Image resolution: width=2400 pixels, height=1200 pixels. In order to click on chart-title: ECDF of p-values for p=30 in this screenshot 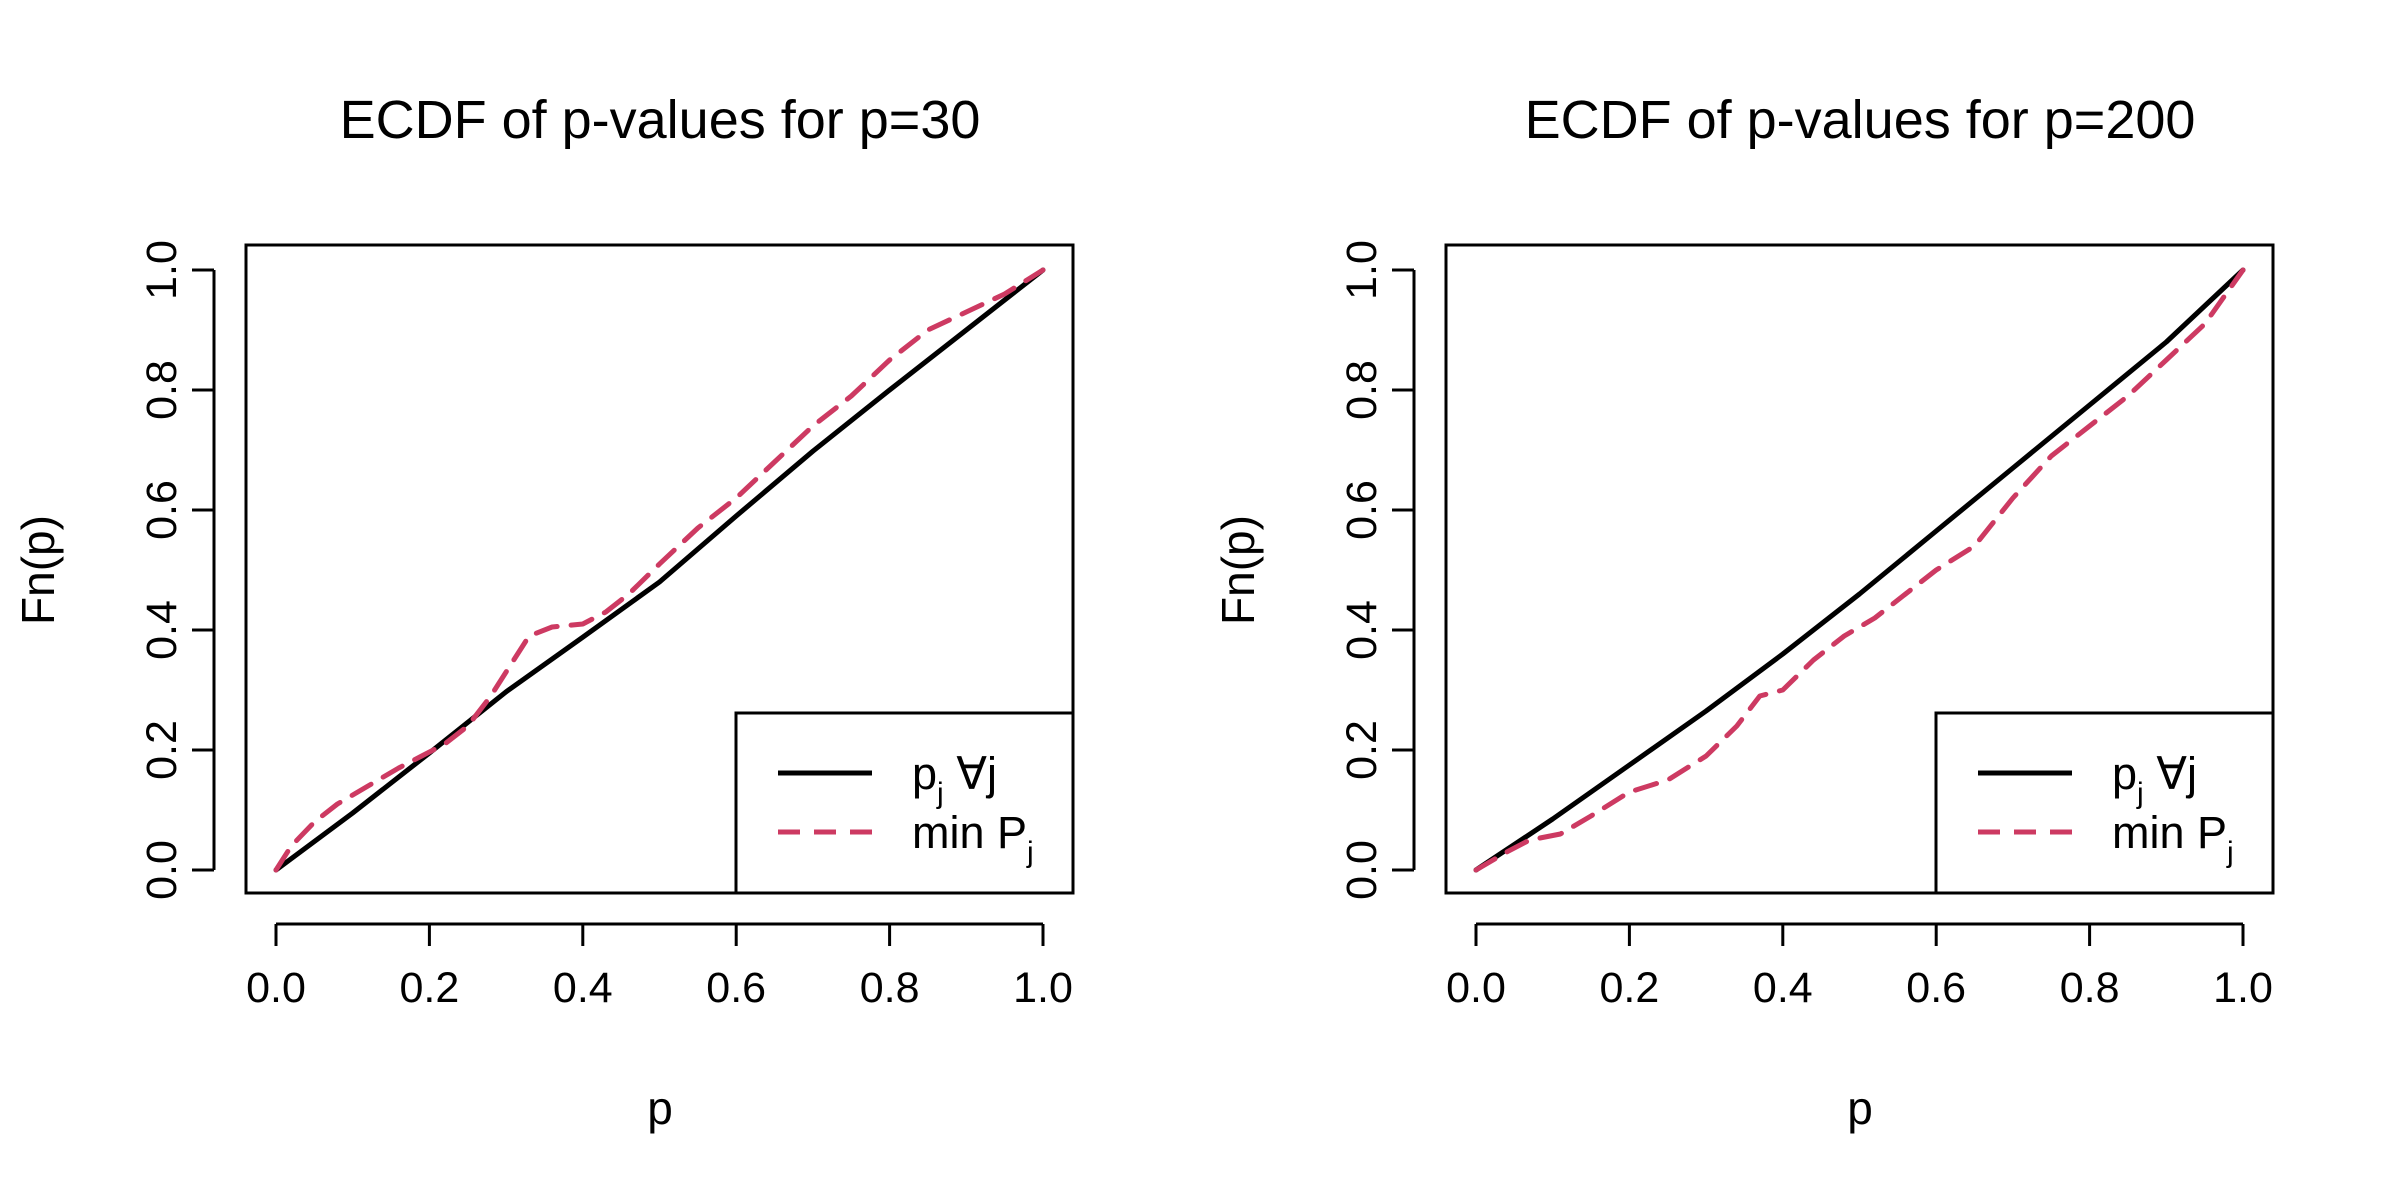, I will do `click(660, 120)`.